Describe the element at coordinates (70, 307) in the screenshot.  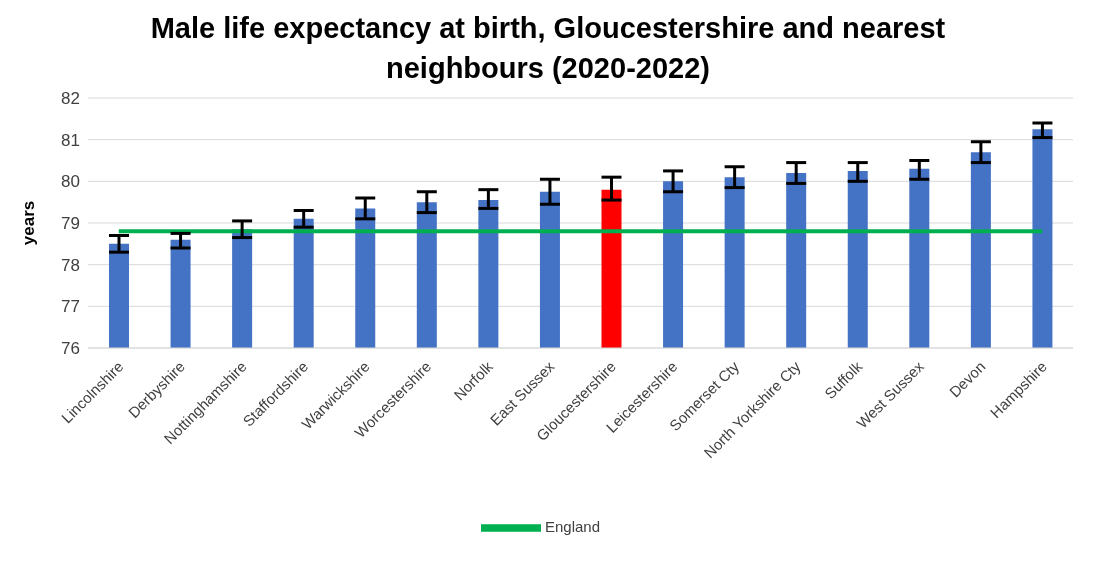
I see `y-tick-label: 77` at that location.